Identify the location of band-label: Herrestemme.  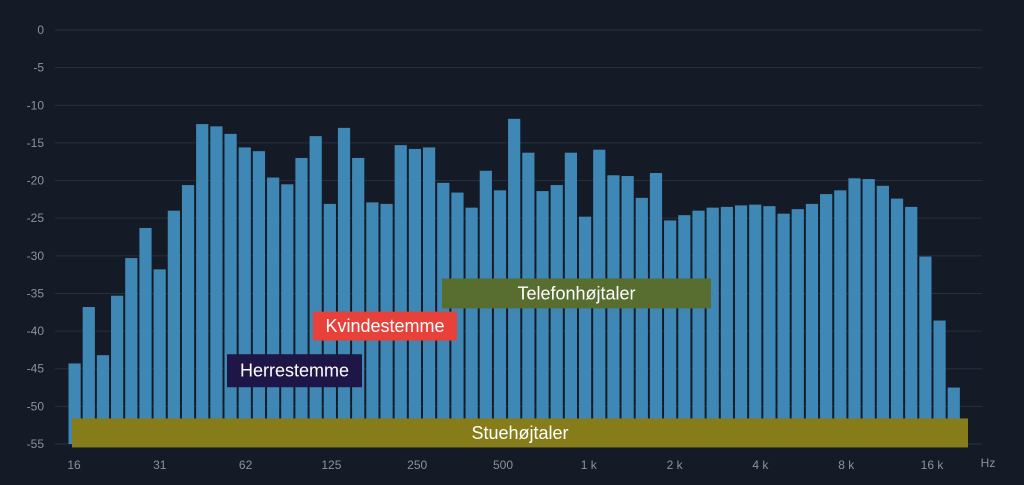
(294, 371).